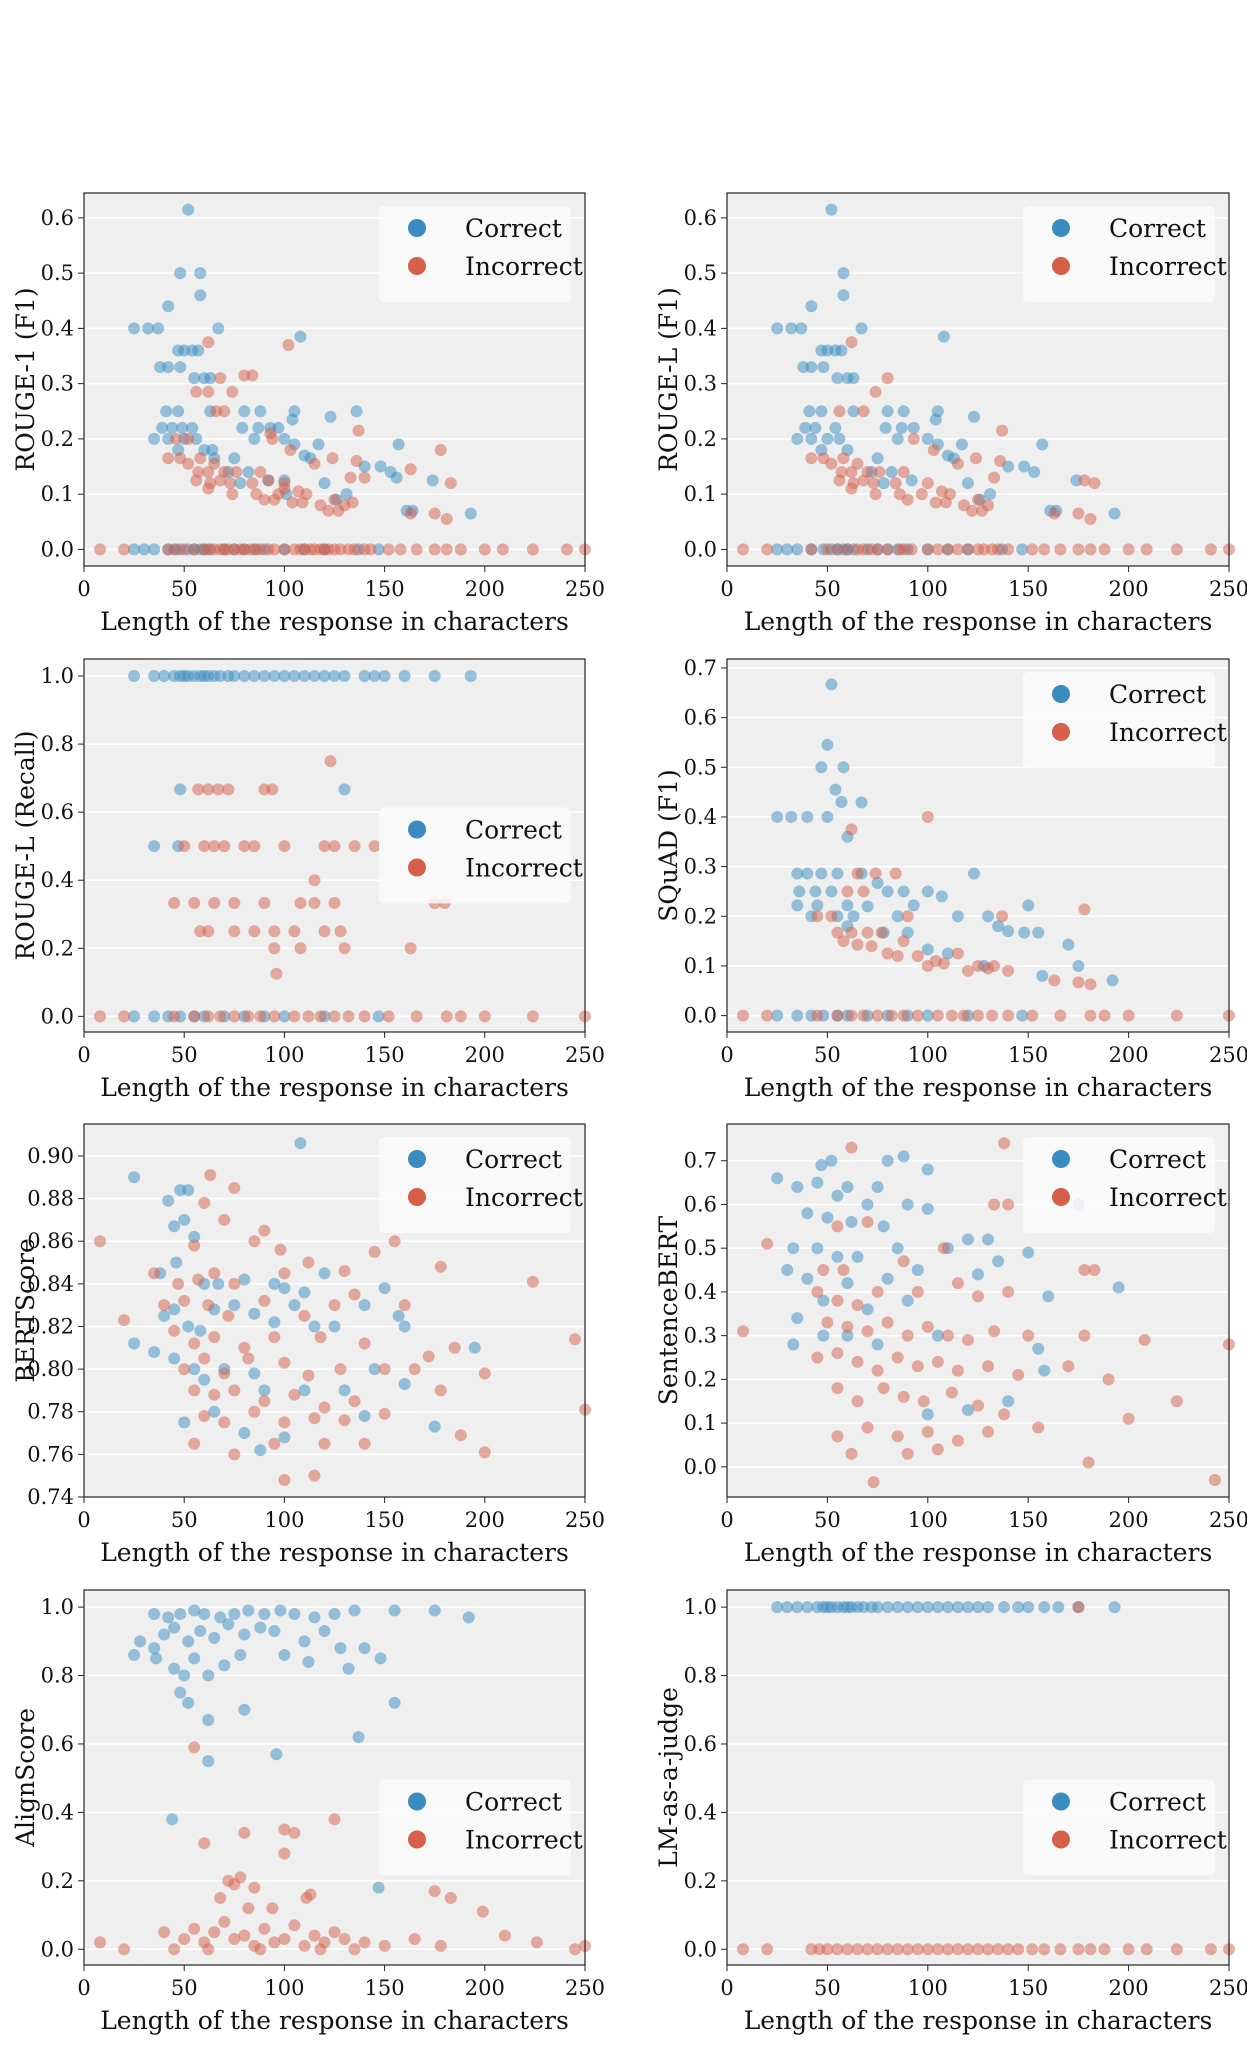 Image resolution: width=1247 pixels, height=2053 pixels. I want to click on y-tick-label: 0.3, so click(700, 867).